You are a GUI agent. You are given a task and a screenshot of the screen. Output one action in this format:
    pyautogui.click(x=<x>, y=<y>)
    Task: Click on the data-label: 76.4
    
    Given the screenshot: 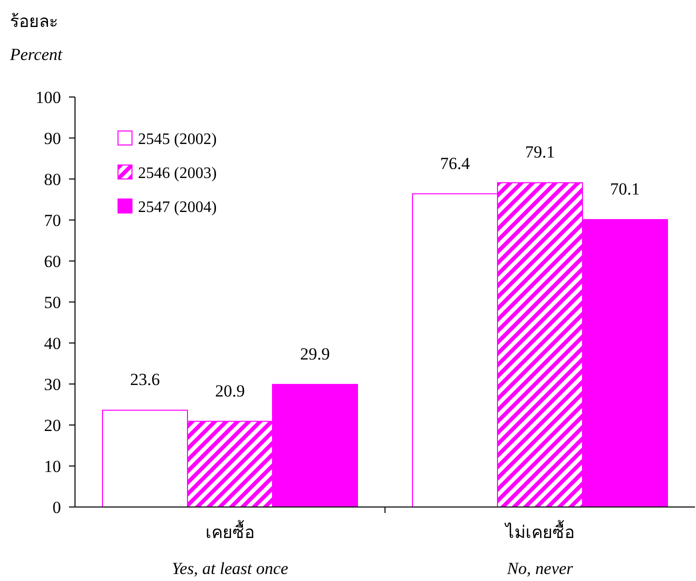 What is the action you would take?
    pyautogui.click(x=455, y=163)
    